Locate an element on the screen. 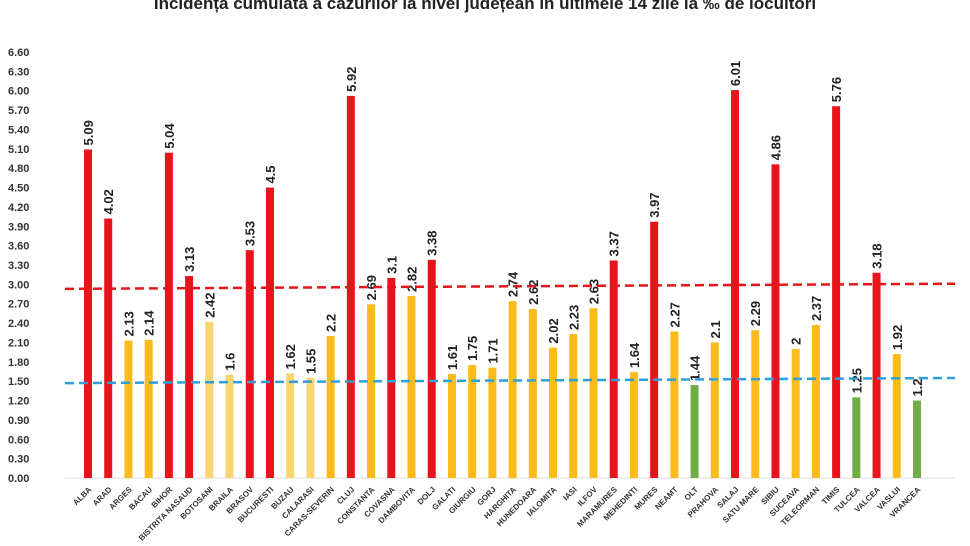  data-label: 1.25 is located at coordinates (856, 380).